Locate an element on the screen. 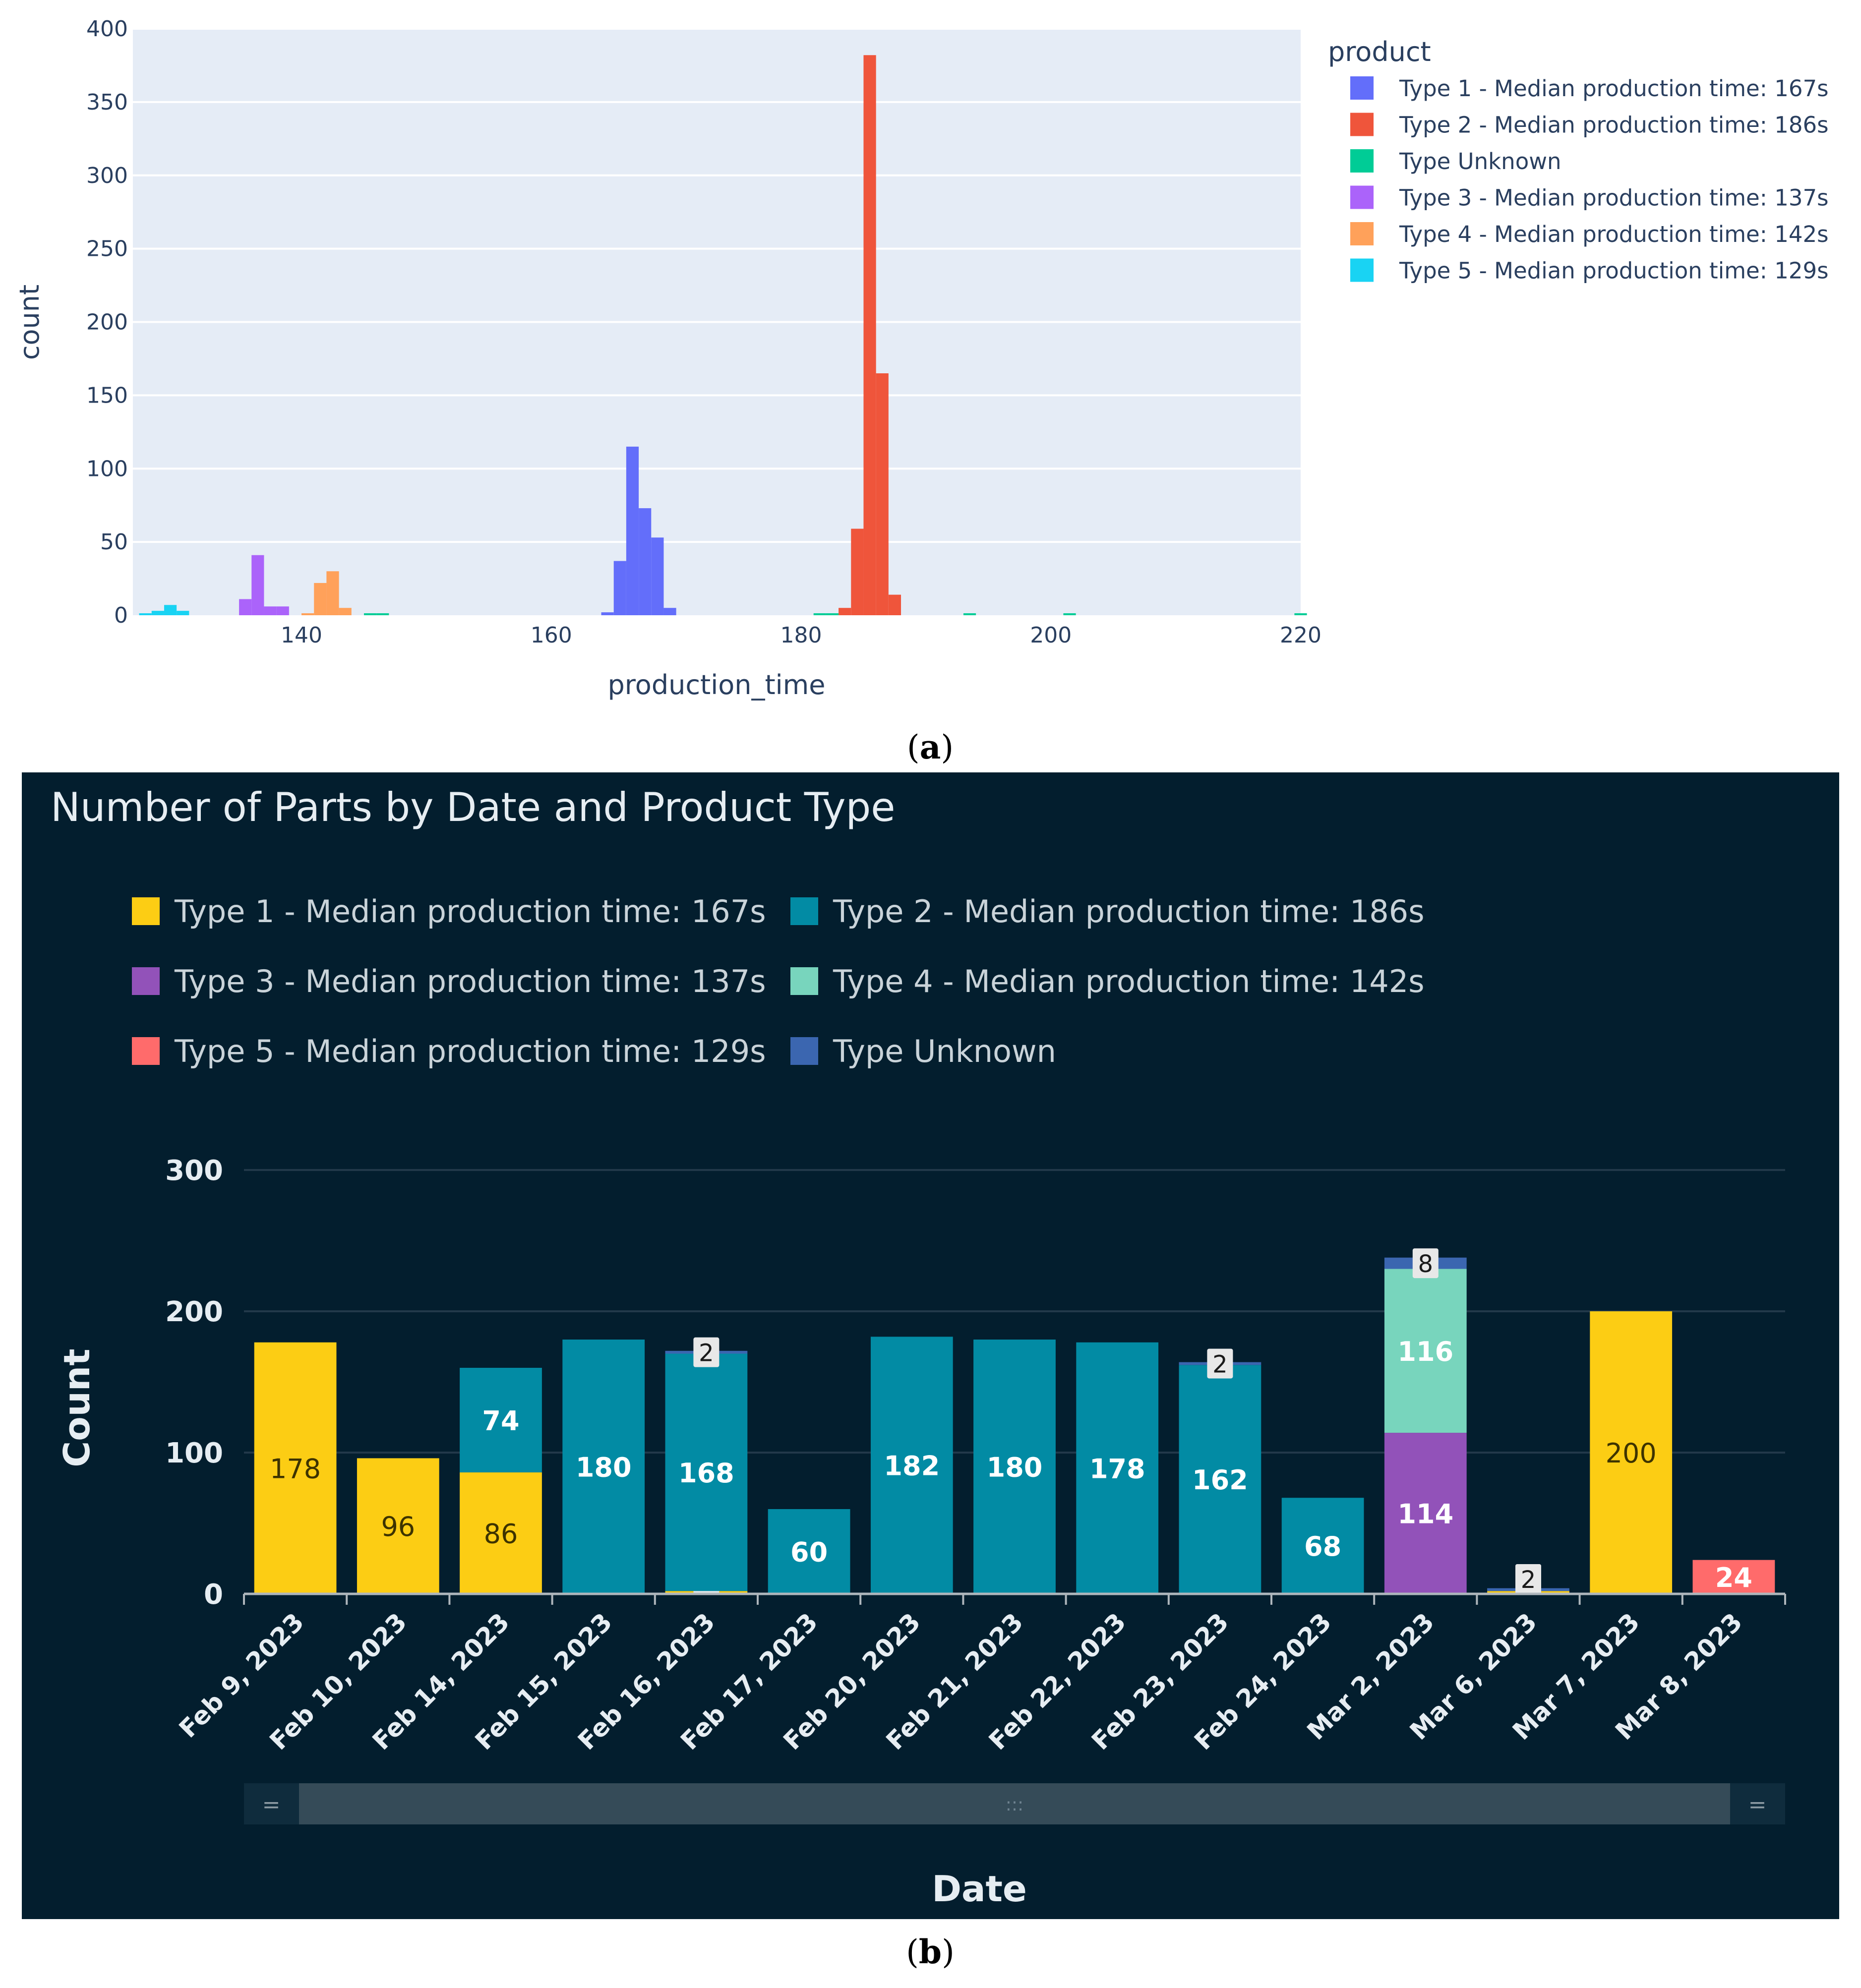  y-axis-title: count is located at coordinates (29, 322).